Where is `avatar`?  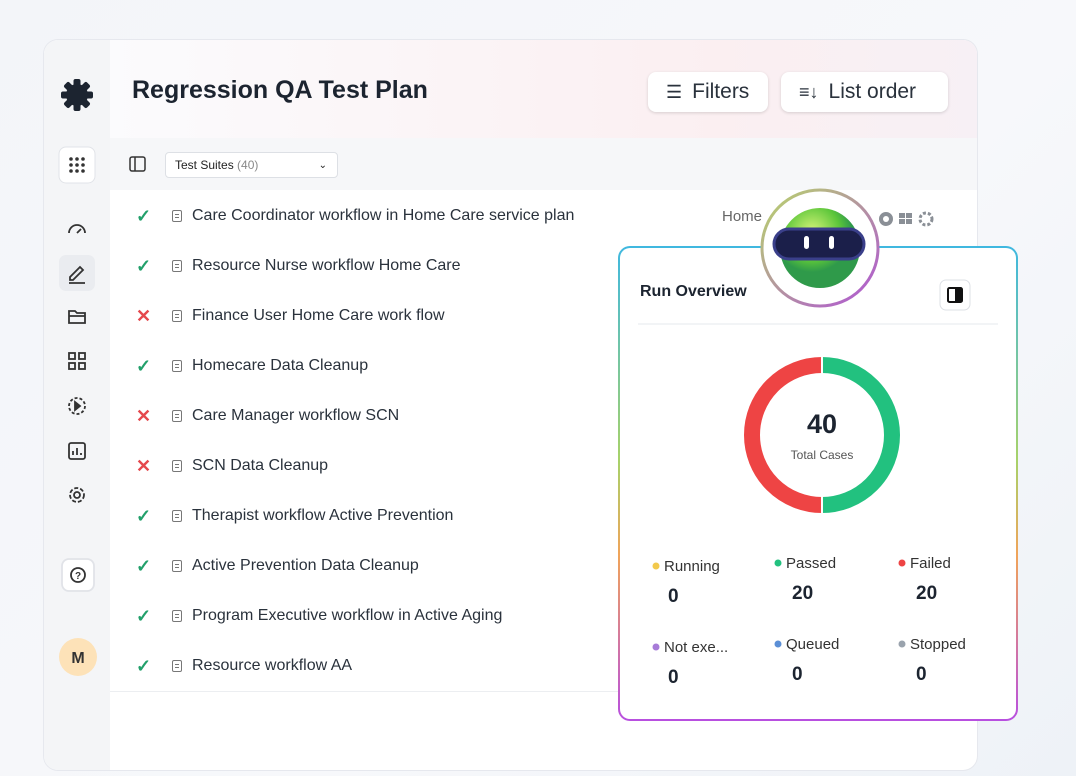
avatar is located at coordinates (78, 657).